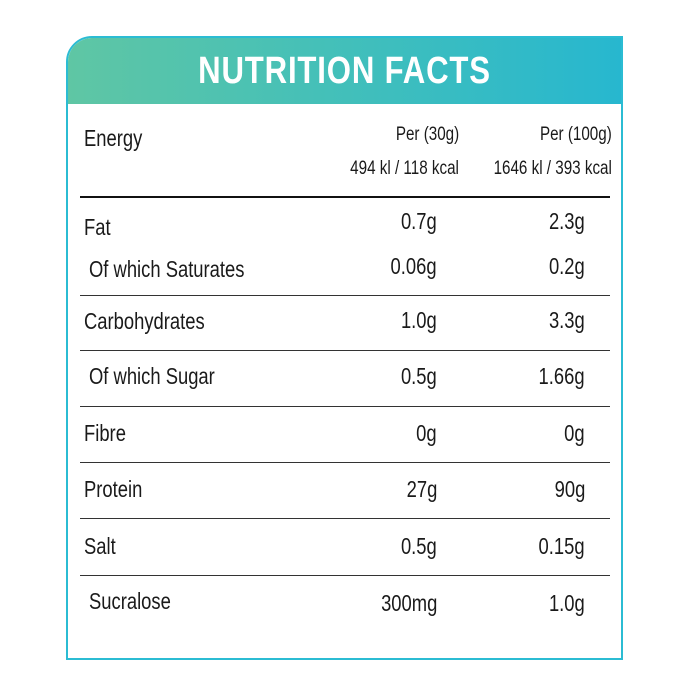 The width and height of the screenshot is (700, 700). What do you see at coordinates (574, 433) in the screenshot?
I see `row-per100-fibre: 0g` at bounding box center [574, 433].